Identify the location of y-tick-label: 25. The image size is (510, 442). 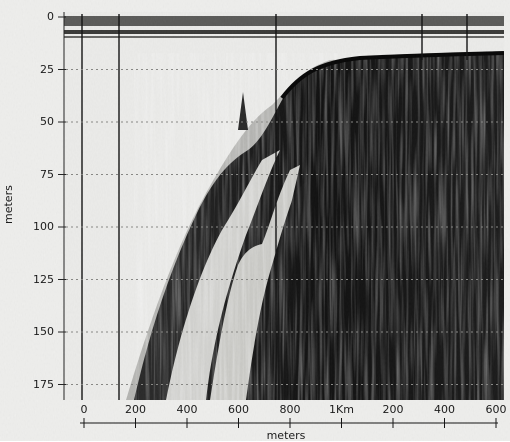
(47, 69).